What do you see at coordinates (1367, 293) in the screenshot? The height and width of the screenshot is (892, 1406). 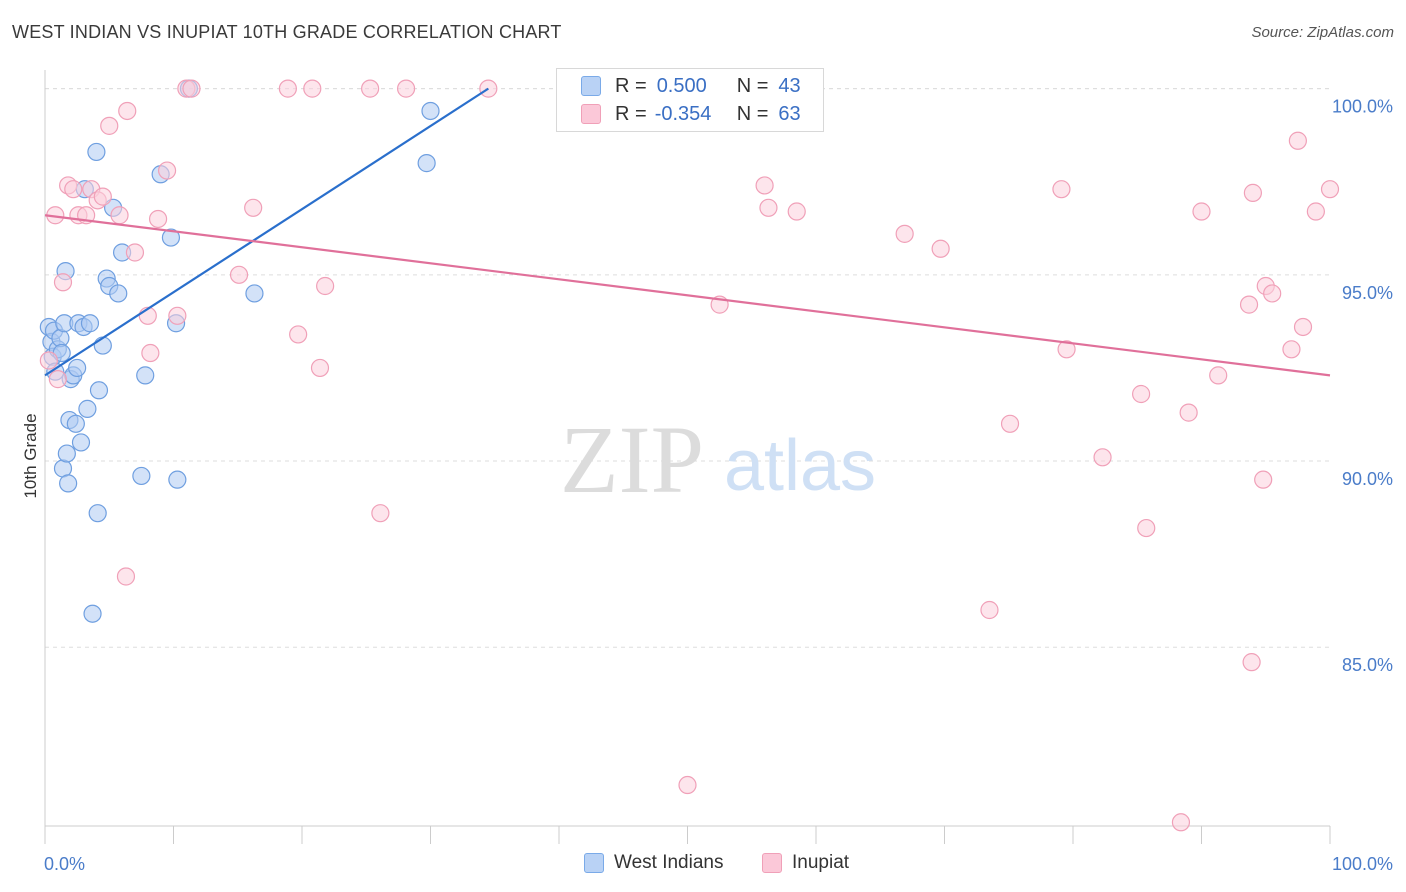 I see `y-tick-label: 95.0%` at bounding box center [1367, 293].